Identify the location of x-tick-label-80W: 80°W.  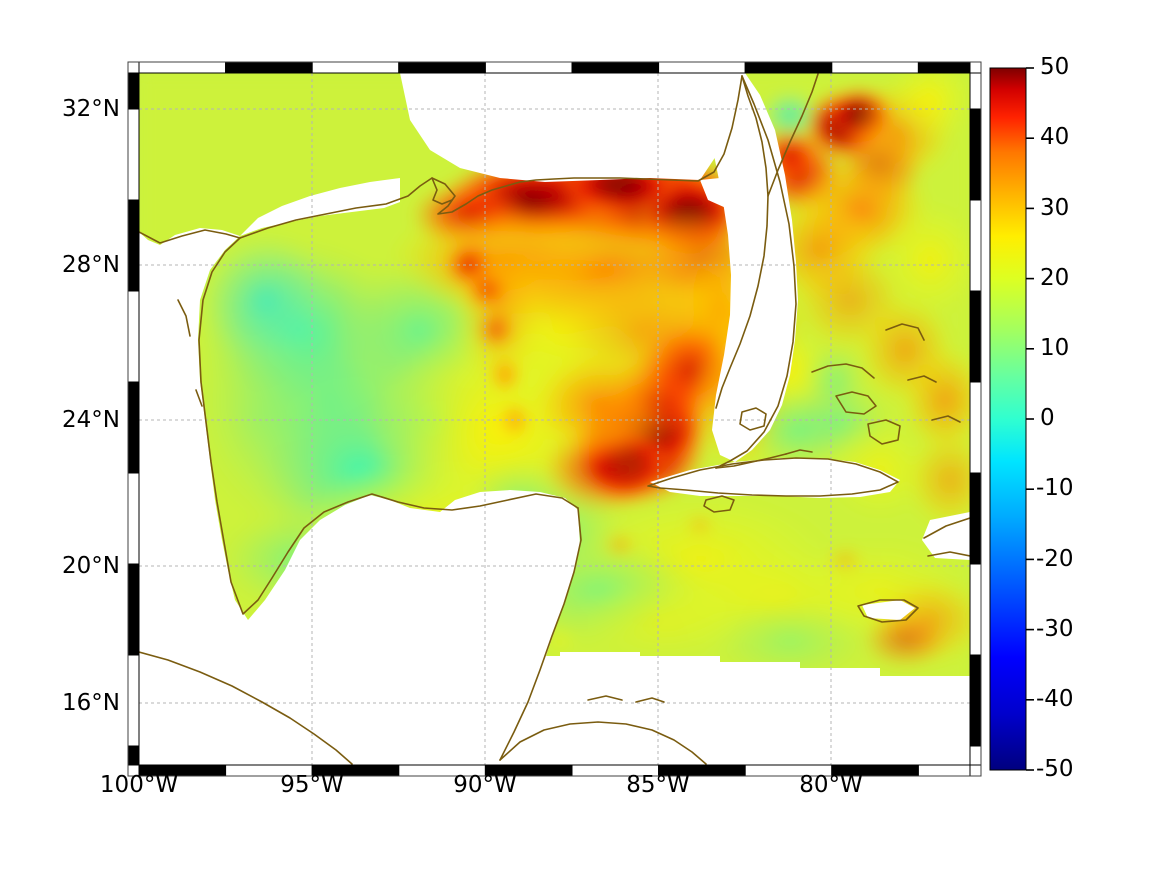
(831, 785).